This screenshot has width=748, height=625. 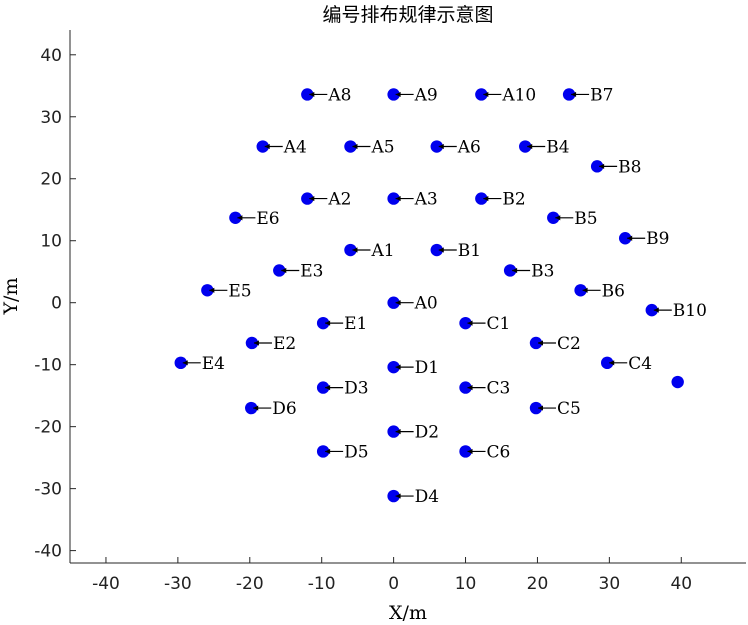 What do you see at coordinates (271, 409) in the screenshot?
I see `data-point: D6` at bounding box center [271, 409].